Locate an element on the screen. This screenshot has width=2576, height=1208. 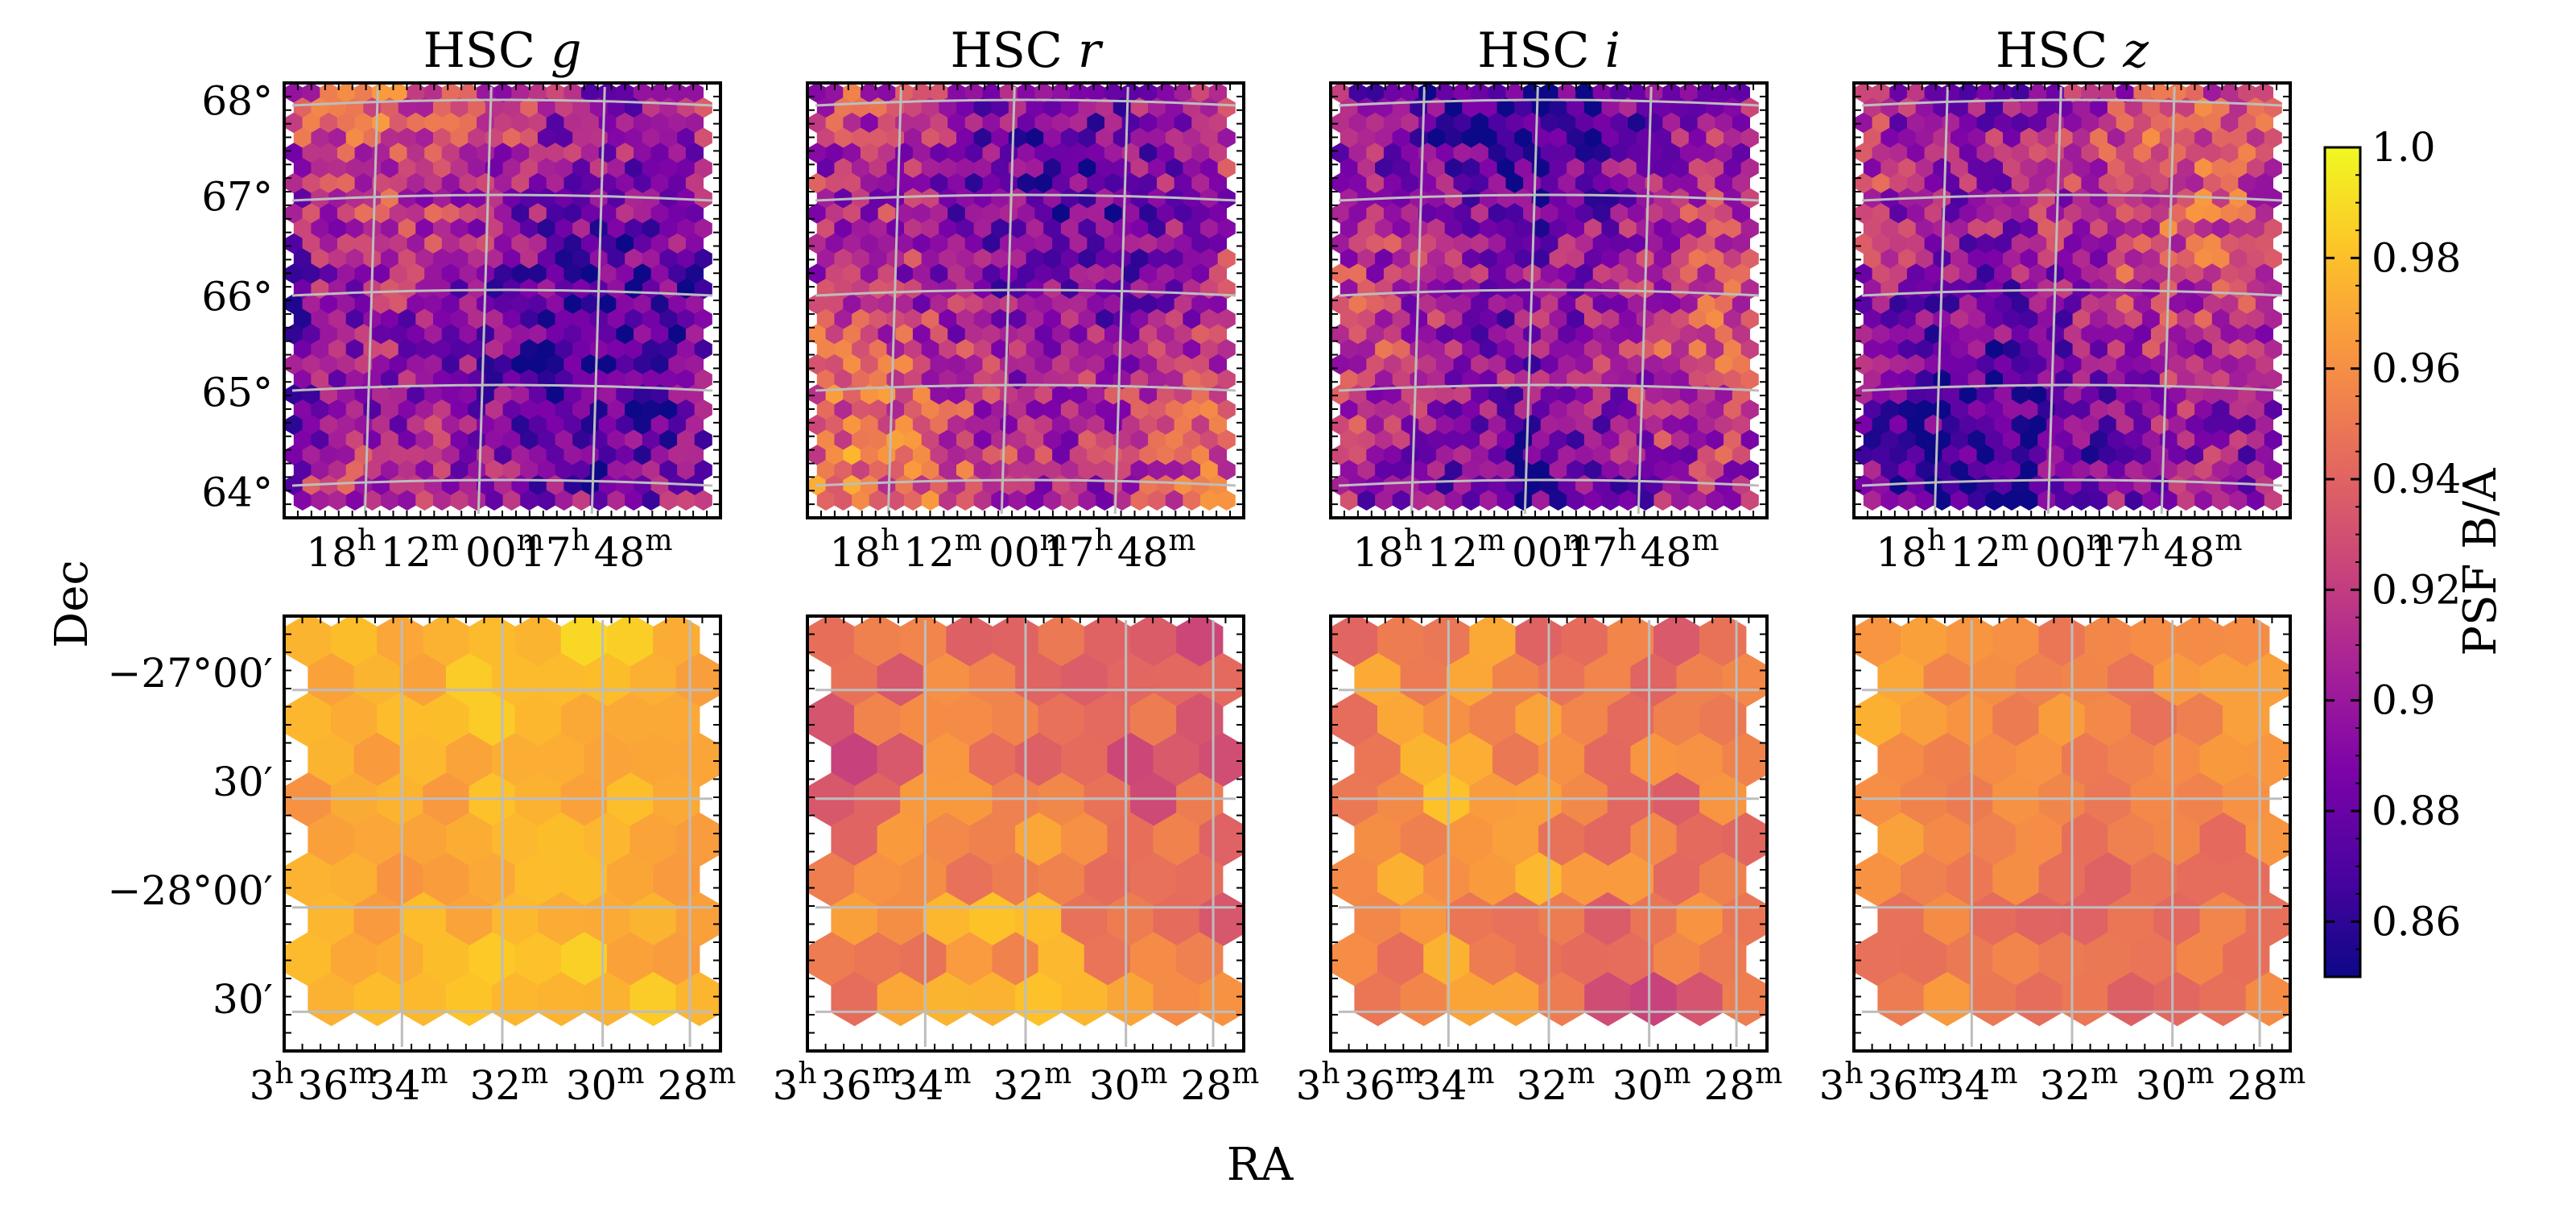
colorbar-tick-label: 0.94 is located at coordinates (2416, 479).